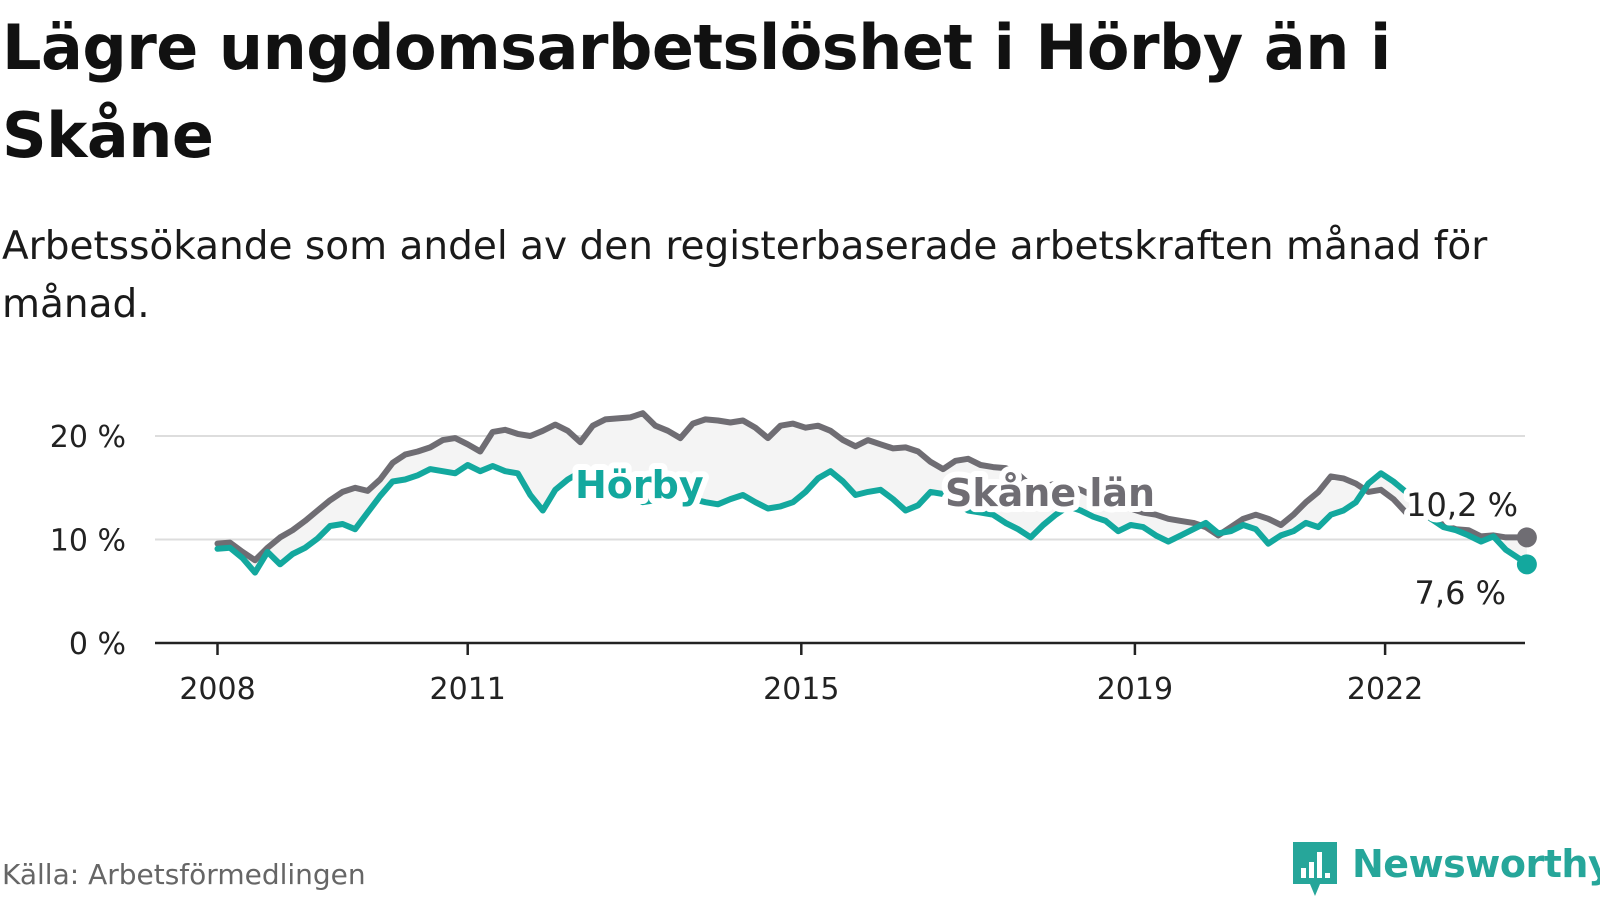 This screenshot has height=900, width=1600. Describe the element at coordinates (1462, 505) in the screenshot. I see `end-value-skane: 10,2 %` at that location.